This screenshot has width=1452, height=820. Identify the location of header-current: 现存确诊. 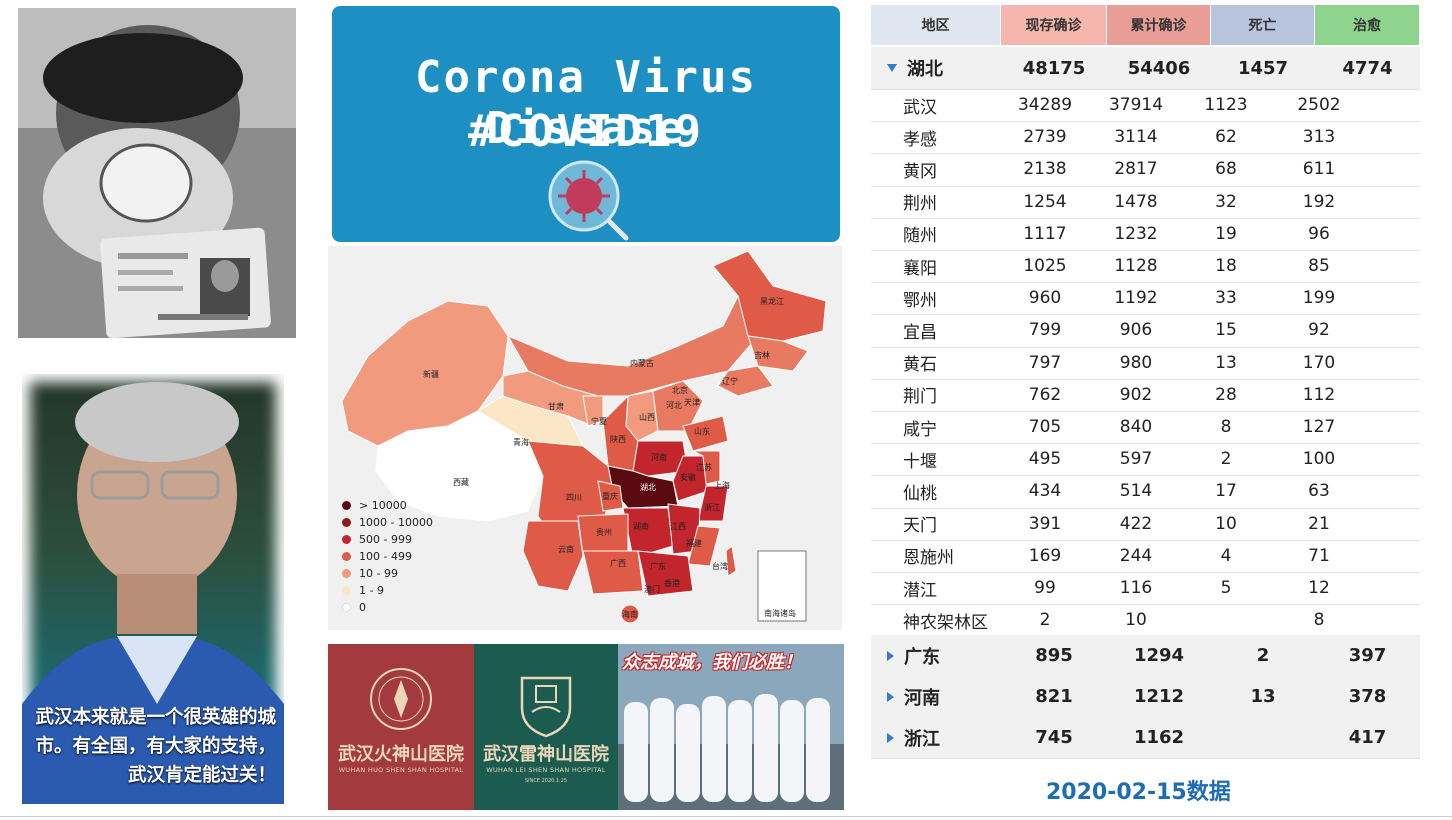
(1053, 25).